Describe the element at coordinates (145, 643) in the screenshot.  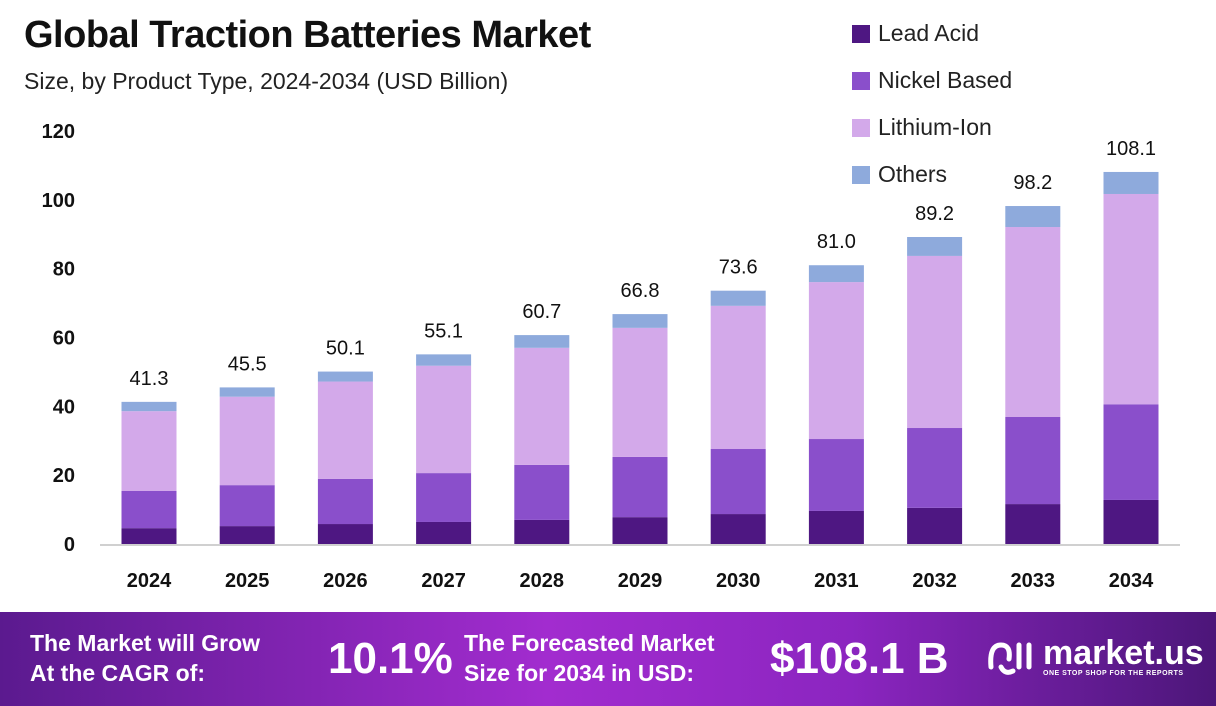
I see `cagr-label-line1: The Market will Grow` at that location.